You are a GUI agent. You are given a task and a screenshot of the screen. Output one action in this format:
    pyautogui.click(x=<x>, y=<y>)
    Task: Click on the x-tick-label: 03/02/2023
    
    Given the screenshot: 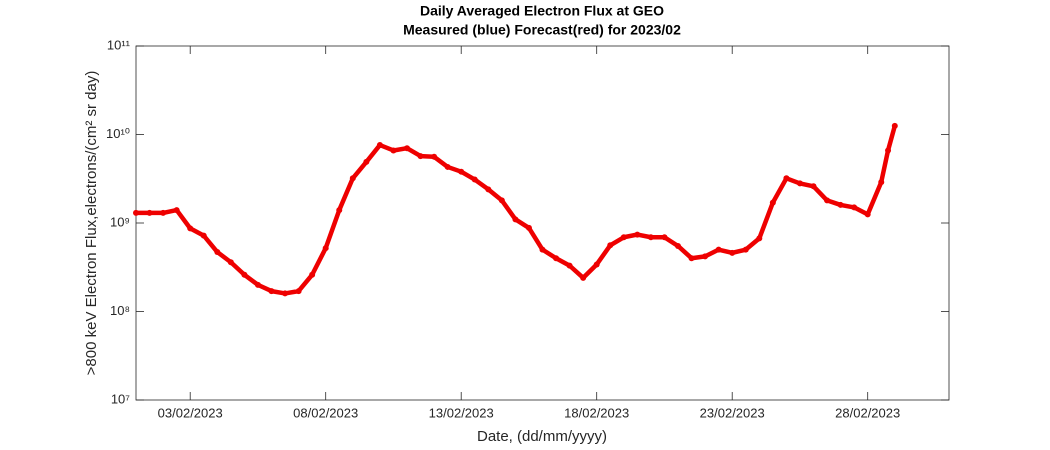 What is the action you would take?
    pyautogui.click(x=190, y=412)
    